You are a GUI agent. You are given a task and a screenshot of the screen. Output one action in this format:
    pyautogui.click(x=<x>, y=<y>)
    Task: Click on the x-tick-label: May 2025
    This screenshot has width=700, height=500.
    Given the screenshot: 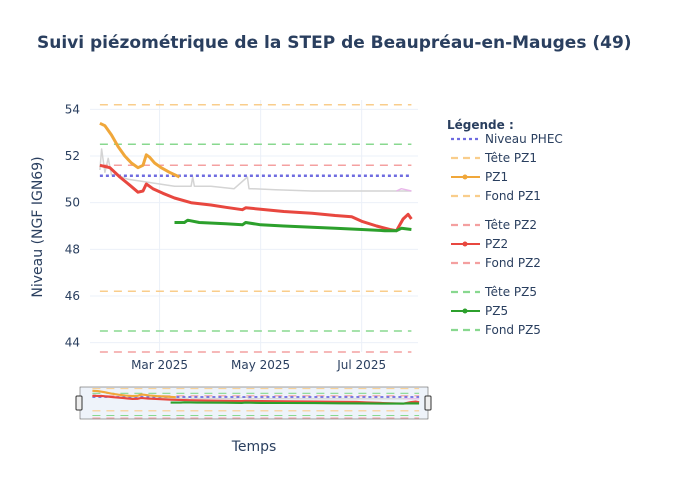 What is the action you would take?
    pyautogui.click(x=260, y=365)
    